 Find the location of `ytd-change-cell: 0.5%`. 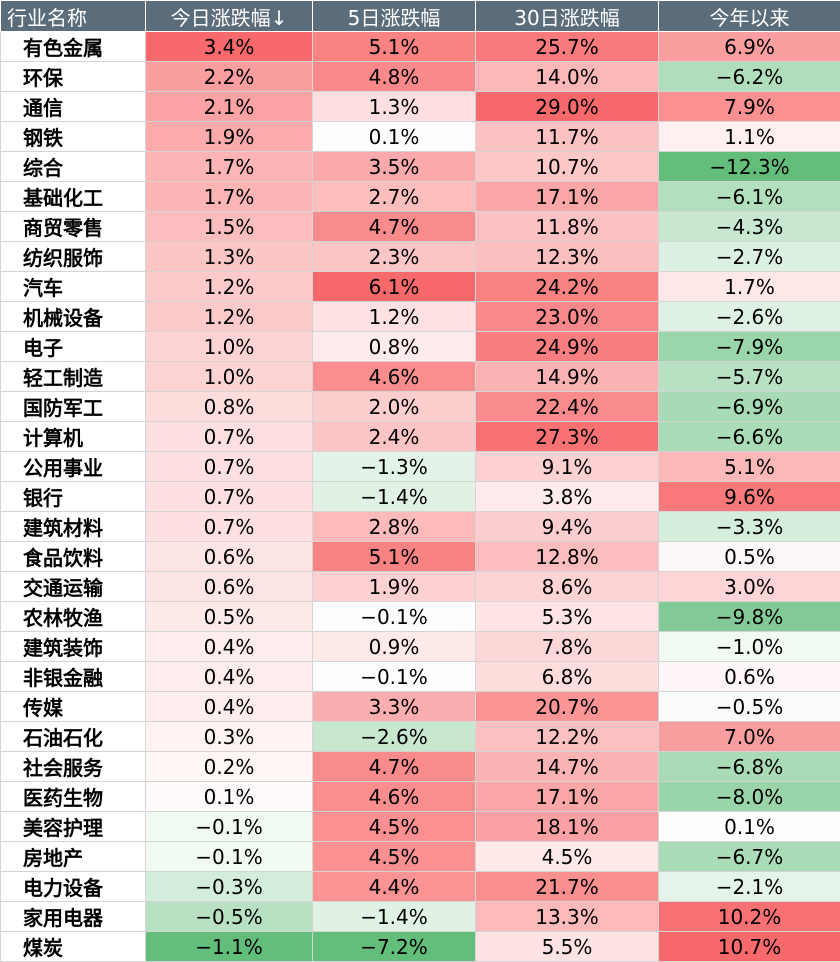

ytd-change-cell: 0.5% is located at coordinates (749, 557).